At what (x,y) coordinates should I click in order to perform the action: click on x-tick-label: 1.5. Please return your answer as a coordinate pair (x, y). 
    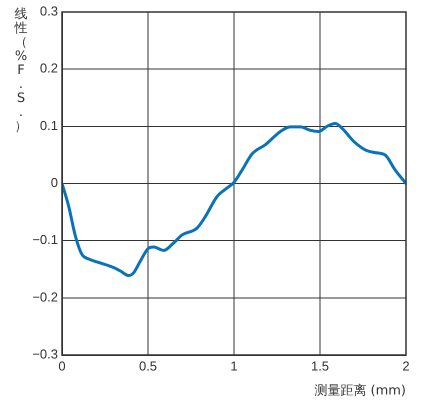
    Looking at the image, I should click on (320, 366).